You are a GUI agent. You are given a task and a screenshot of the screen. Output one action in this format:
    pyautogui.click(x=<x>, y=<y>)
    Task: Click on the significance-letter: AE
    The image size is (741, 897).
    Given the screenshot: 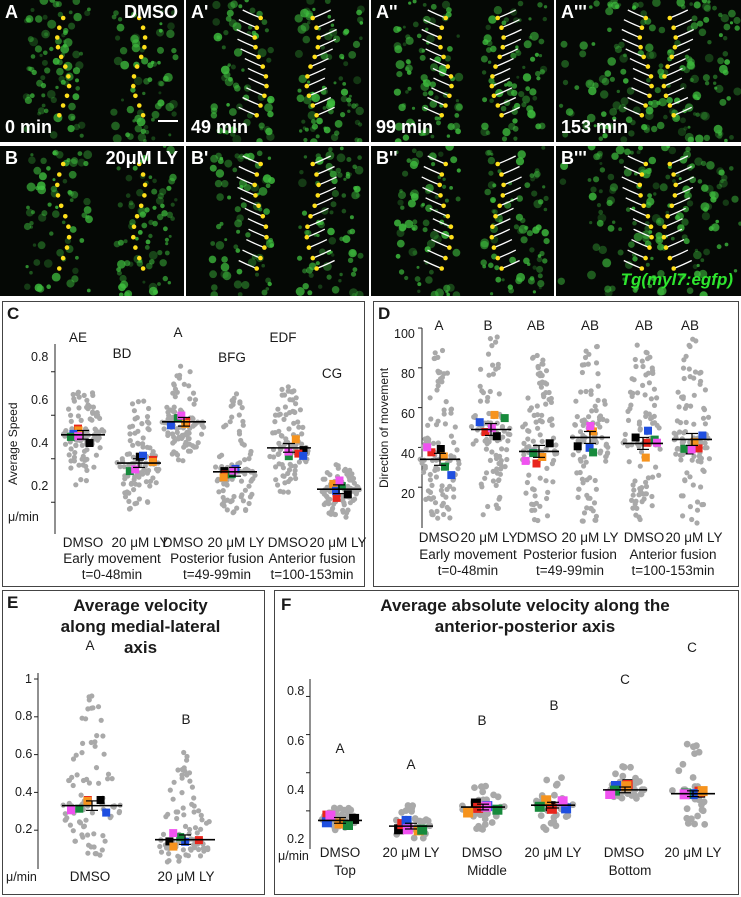 What is the action you would take?
    pyautogui.click(x=77, y=337)
    